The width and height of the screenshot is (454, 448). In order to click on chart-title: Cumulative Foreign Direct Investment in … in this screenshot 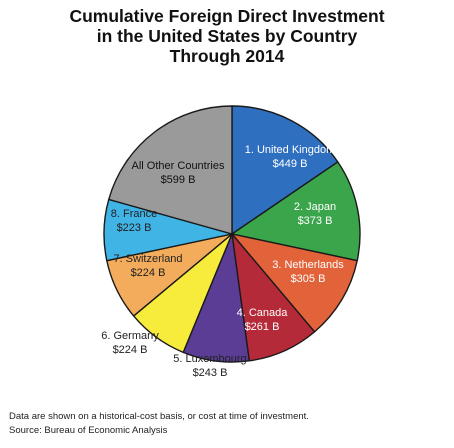, I will do `click(227, 36)`.